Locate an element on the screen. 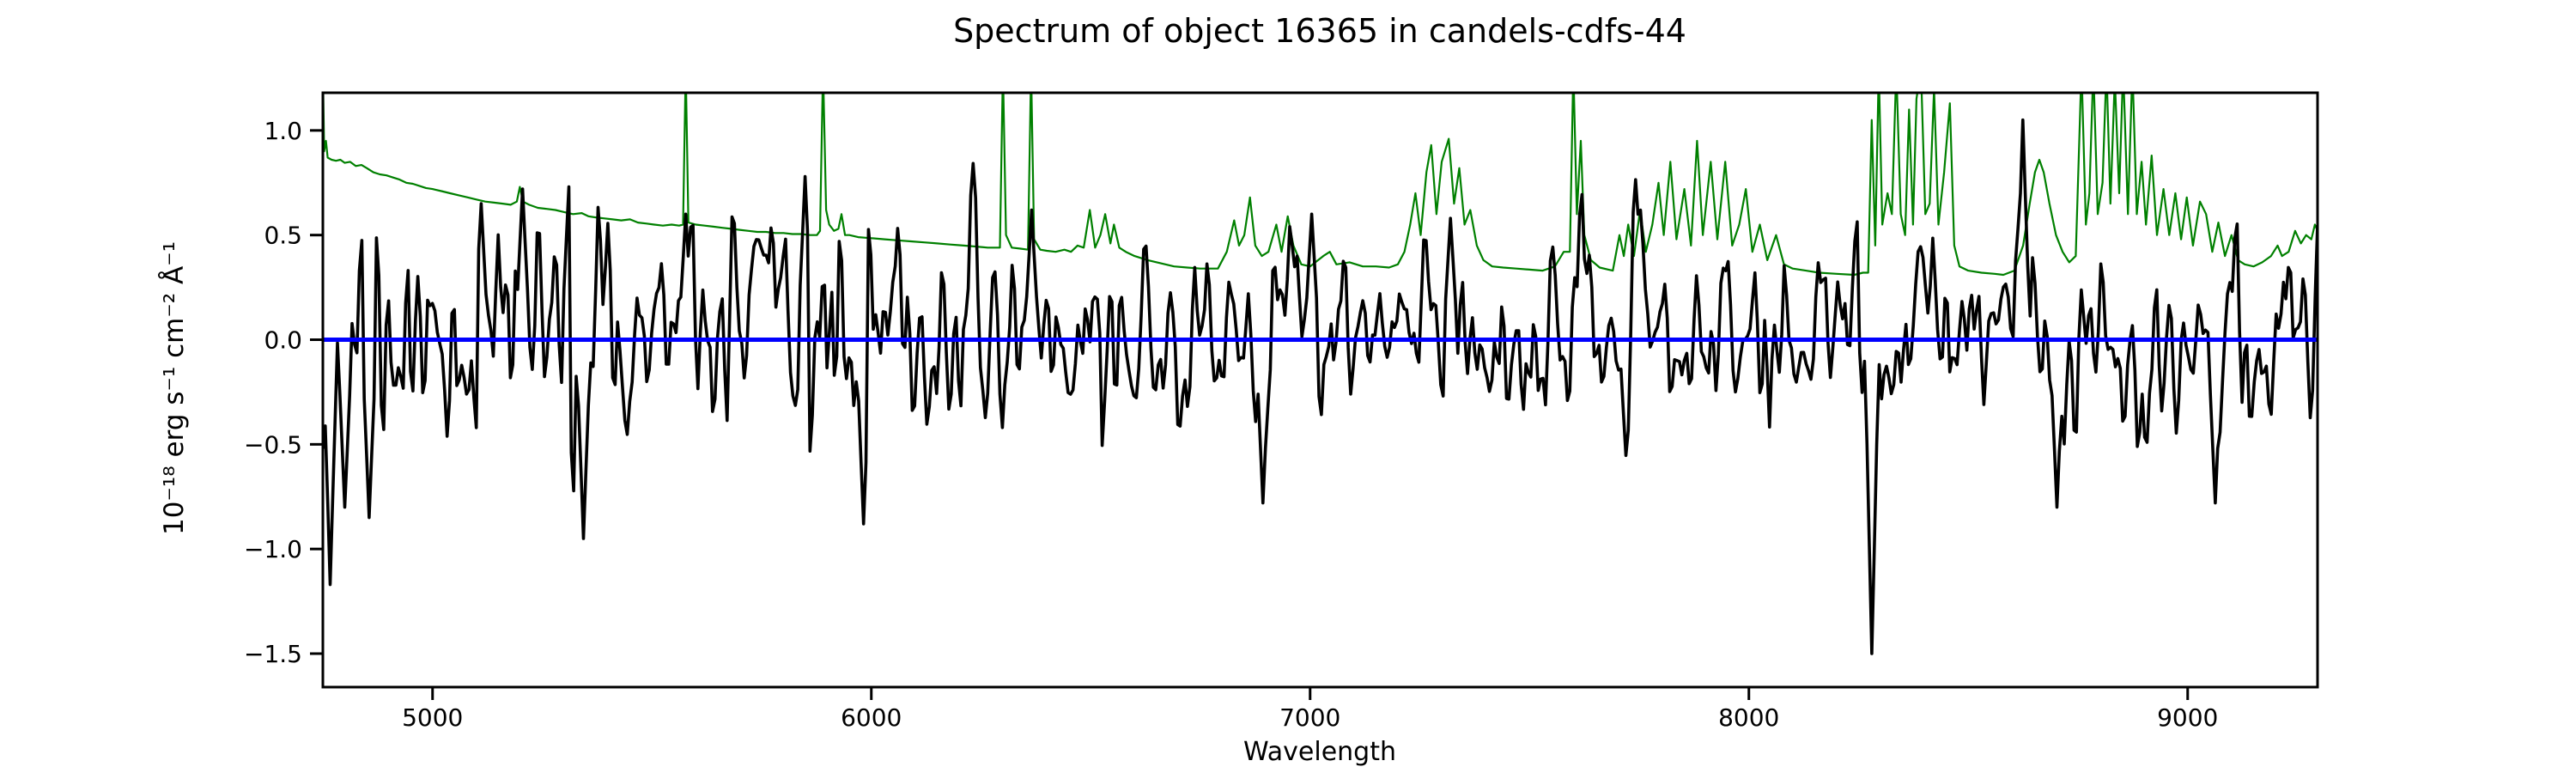 This screenshot has height=773, width=2576. y-tick-label: 1.0 is located at coordinates (283, 131).